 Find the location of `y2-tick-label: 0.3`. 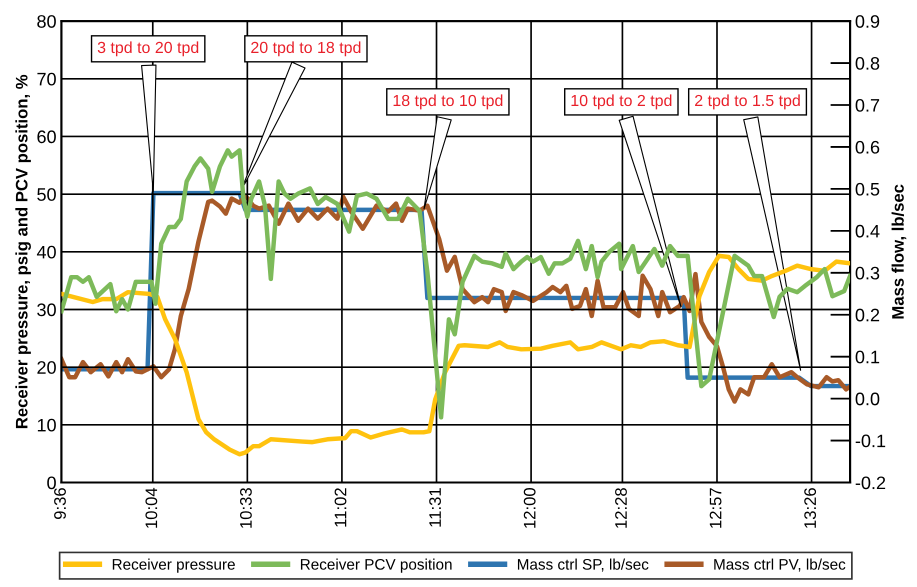

y2-tick-label: 0.3 is located at coordinates (868, 273).